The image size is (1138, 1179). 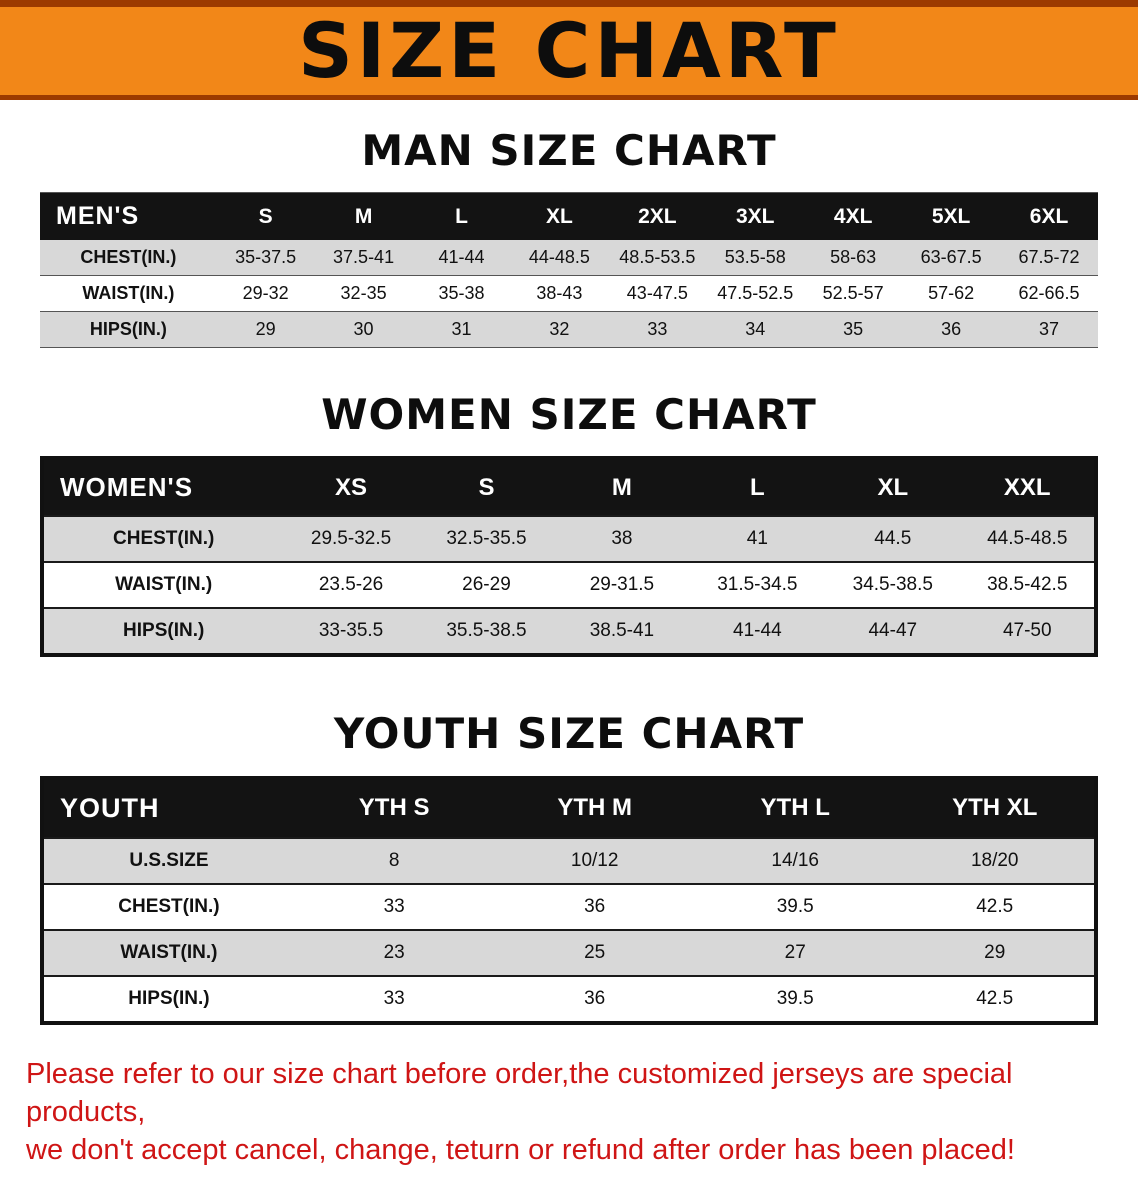 What do you see at coordinates (461, 293) in the screenshot?
I see `table-cell: 35-38` at bounding box center [461, 293].